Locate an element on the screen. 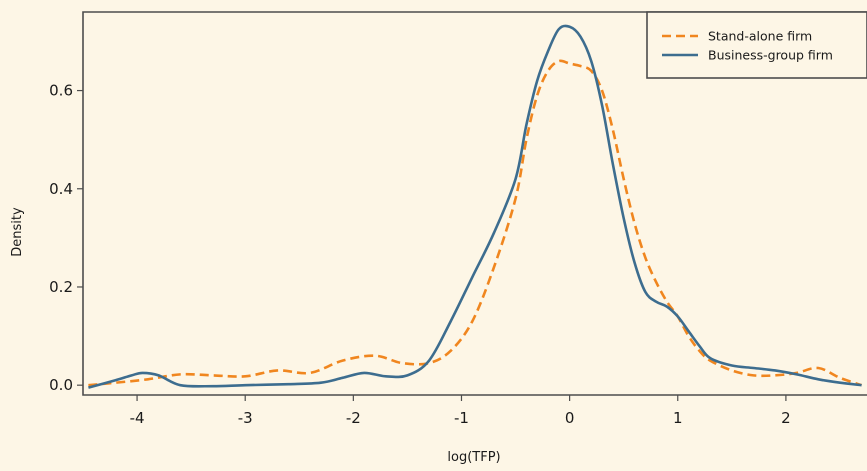 The width and height of the screenshot is (867, 471). legend-box is located at coordinates (756, 45).